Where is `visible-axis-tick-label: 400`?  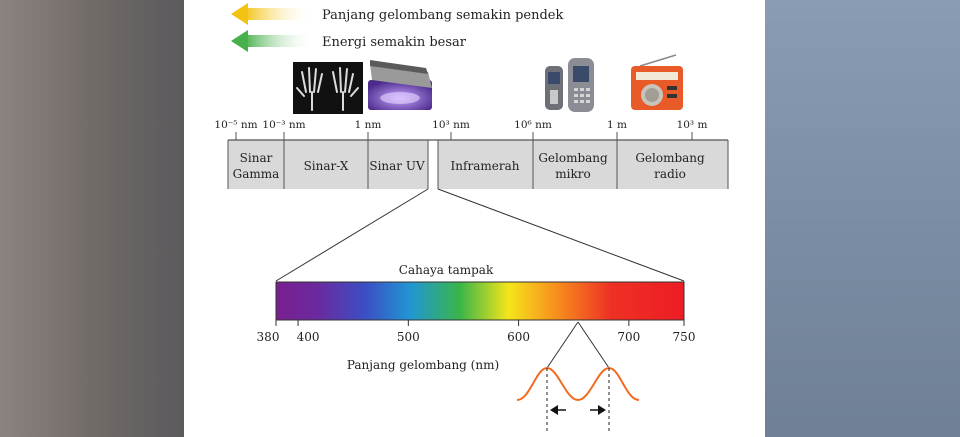 visible-axis-tick-label: 400 is located at coordinates (308, 337).